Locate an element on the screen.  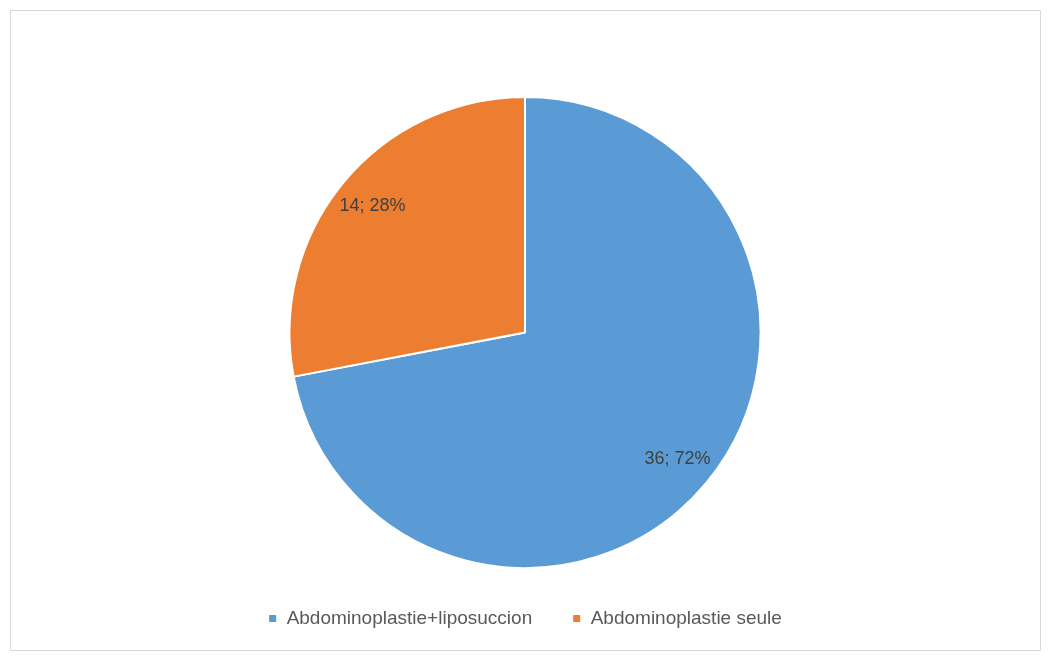
legend-label: Abdominoplastie+liposuccion is located at coordinates (409, 617).